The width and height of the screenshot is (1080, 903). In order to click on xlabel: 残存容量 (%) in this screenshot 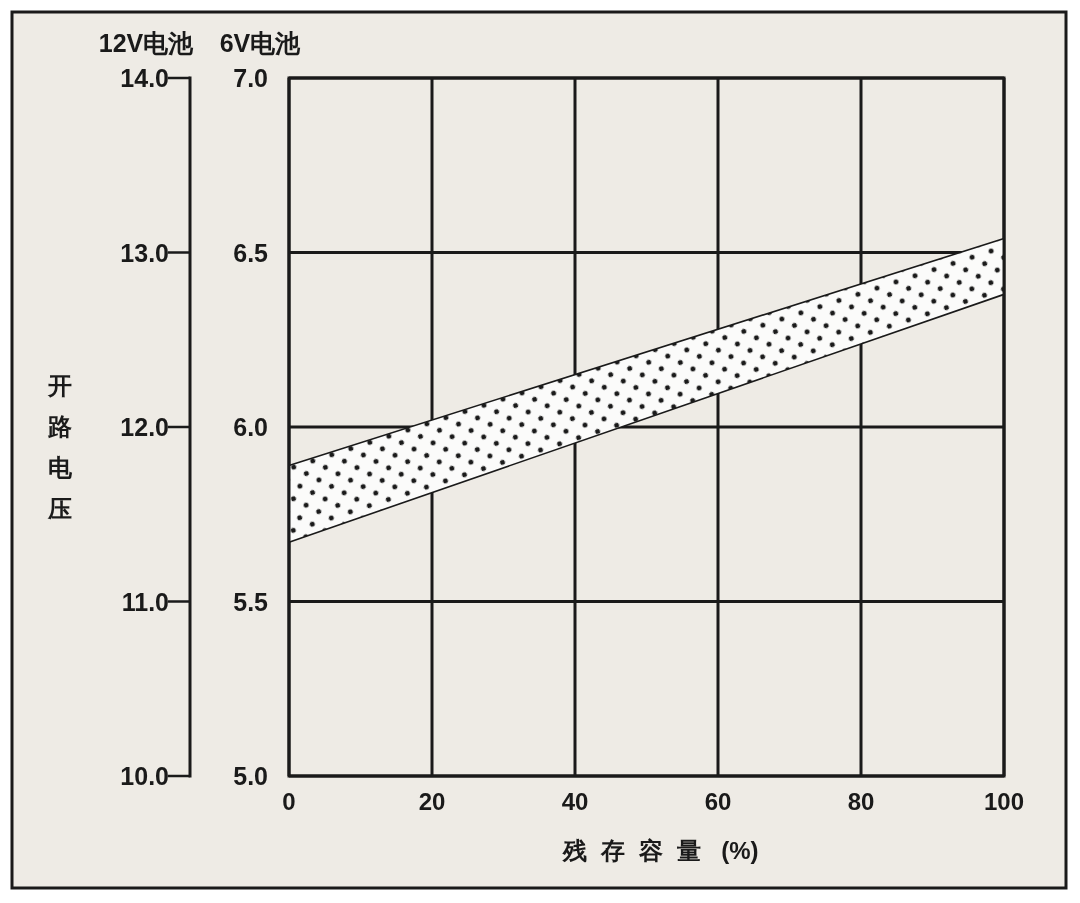, I will do `click(660, 850)`.